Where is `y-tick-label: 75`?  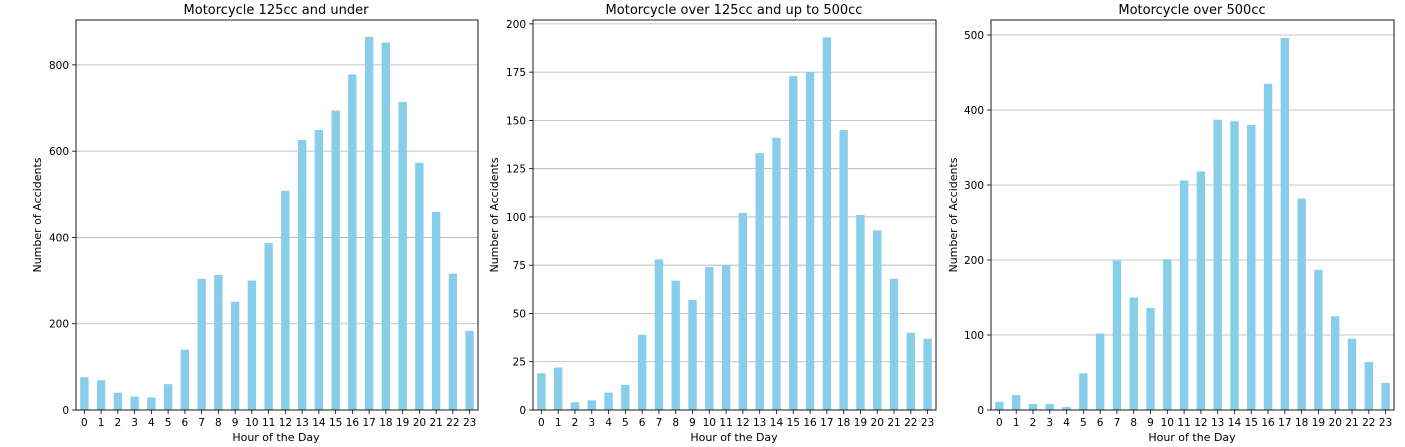
y-tick-label: 75 is located at coordinates (519, 266).